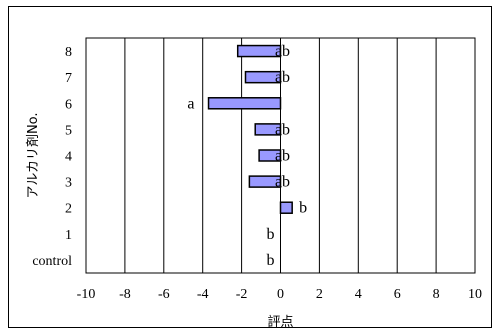  Describe the element at coordinates (280, 322) in the screenshot. I see `x-axis-label: 評点` at that location.